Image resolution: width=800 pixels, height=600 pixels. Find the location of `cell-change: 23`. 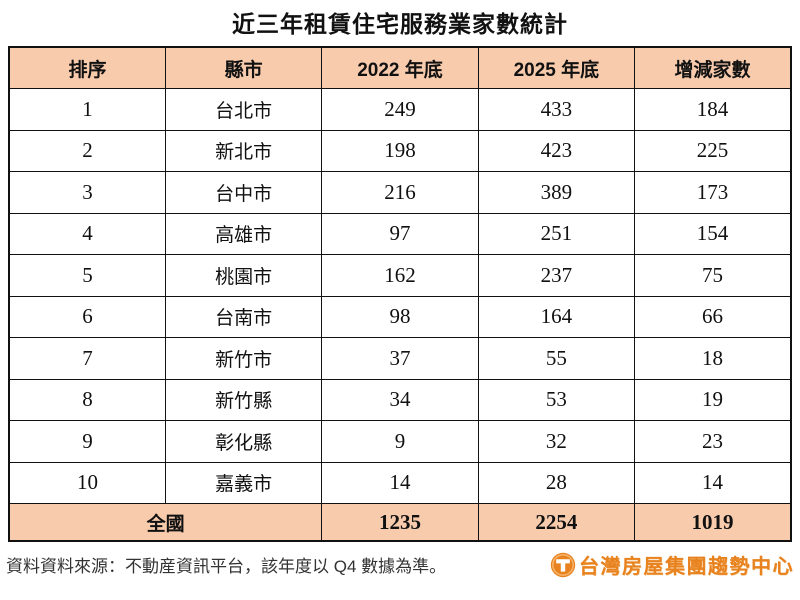

cell-change: 23 is located at coordinates (713, 441).